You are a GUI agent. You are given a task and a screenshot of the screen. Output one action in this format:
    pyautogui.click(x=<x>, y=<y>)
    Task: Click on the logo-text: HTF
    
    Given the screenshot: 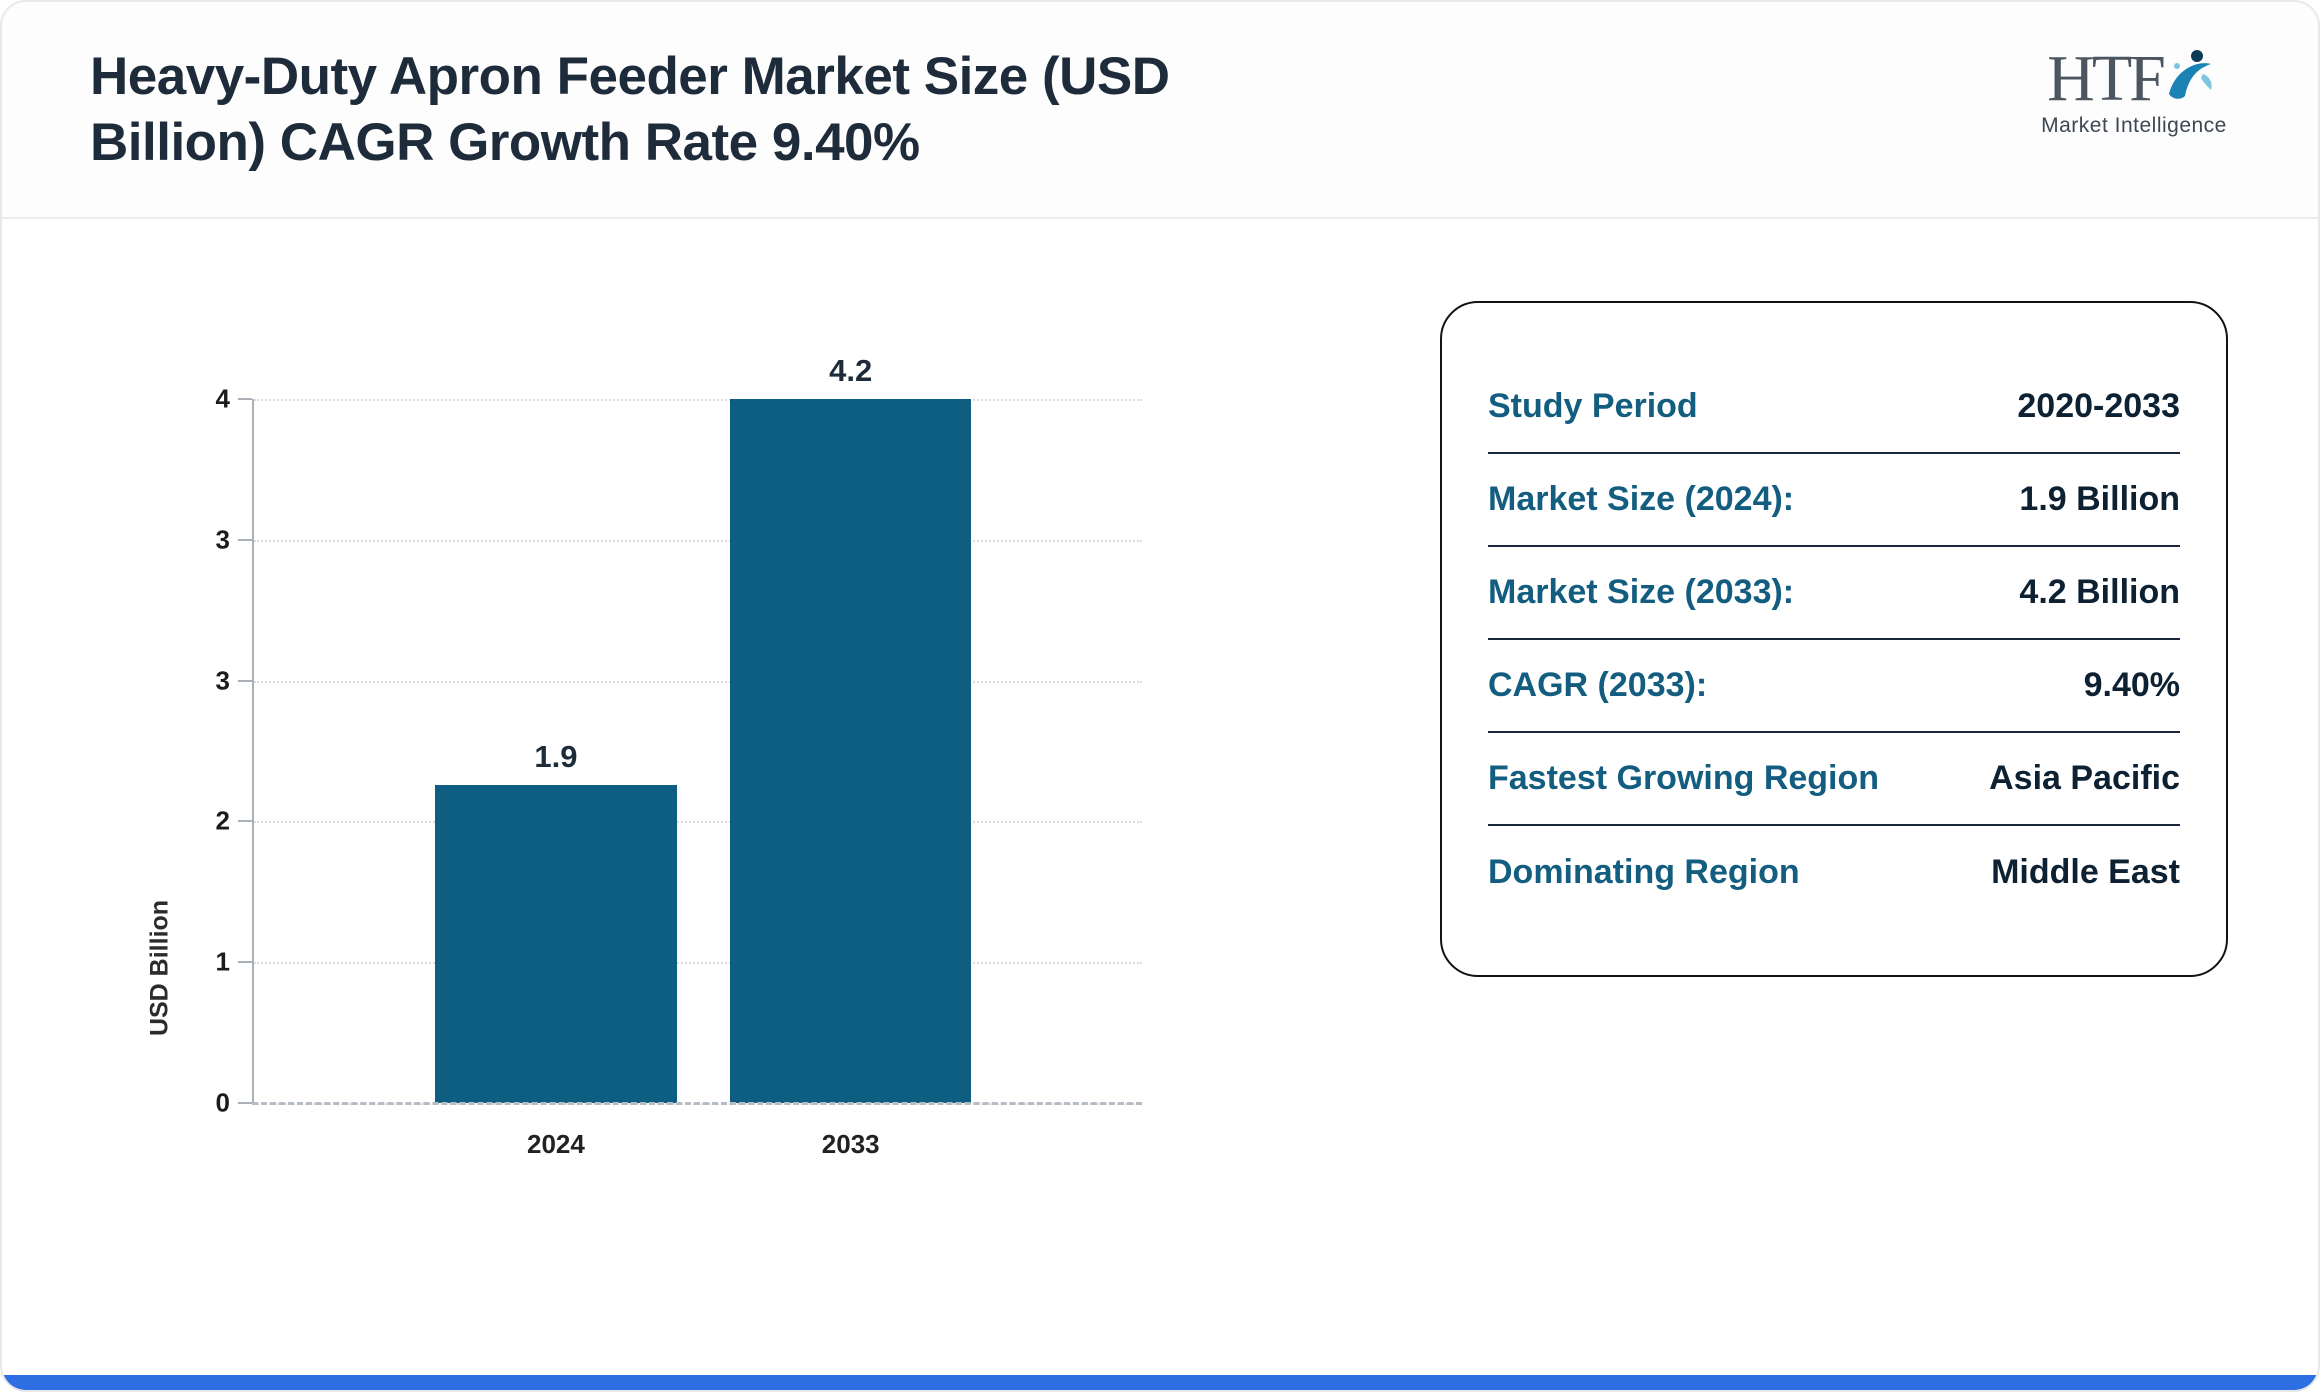 What is the action you would take?
    pyautogui.click(x=2106, y=78)
    